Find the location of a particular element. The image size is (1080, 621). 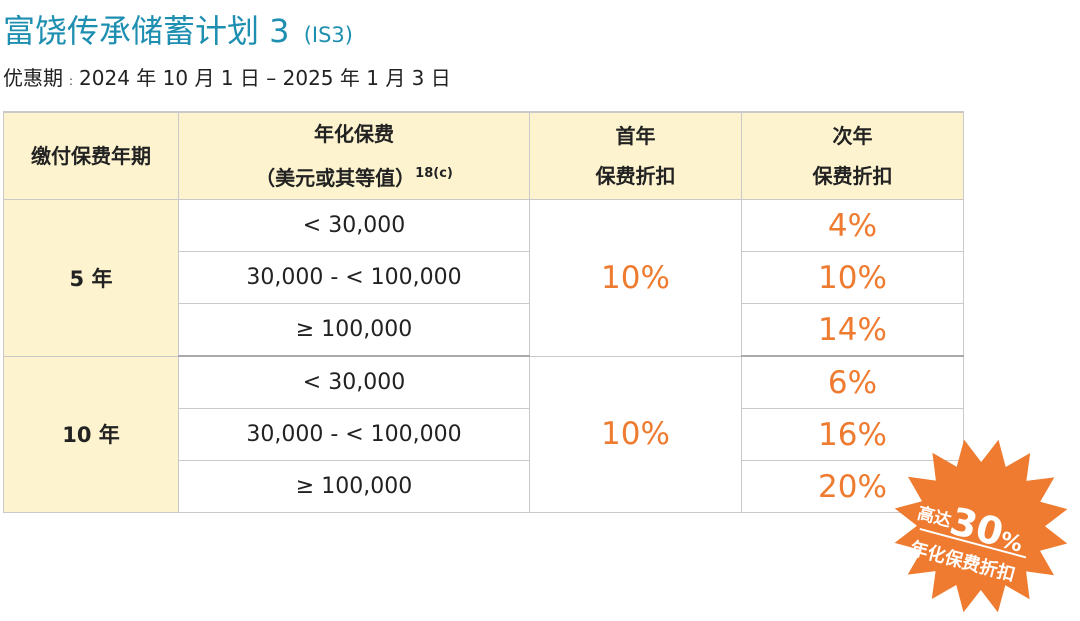

header-first-line2: 保费折扣 is located at coordinates (635, 176).